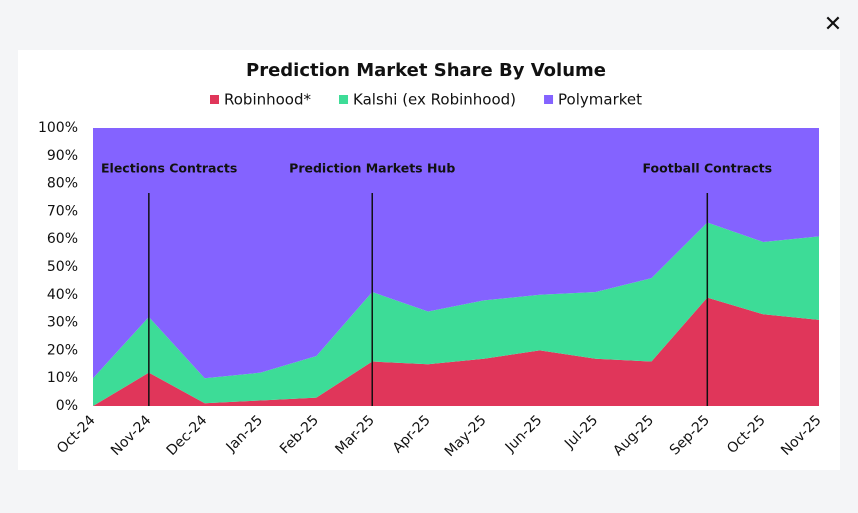 The width and height of the screenshot is (858, 513). What do you see at coordinates (62, 156) in the screenshot?
I see `y-tick-label: 90%` at bounding box center [62, 156].